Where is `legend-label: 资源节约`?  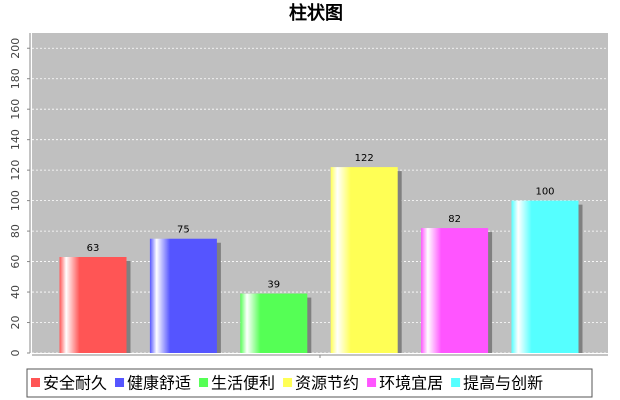 legend-label: 资源节约 is located at coordinates (327, 383).